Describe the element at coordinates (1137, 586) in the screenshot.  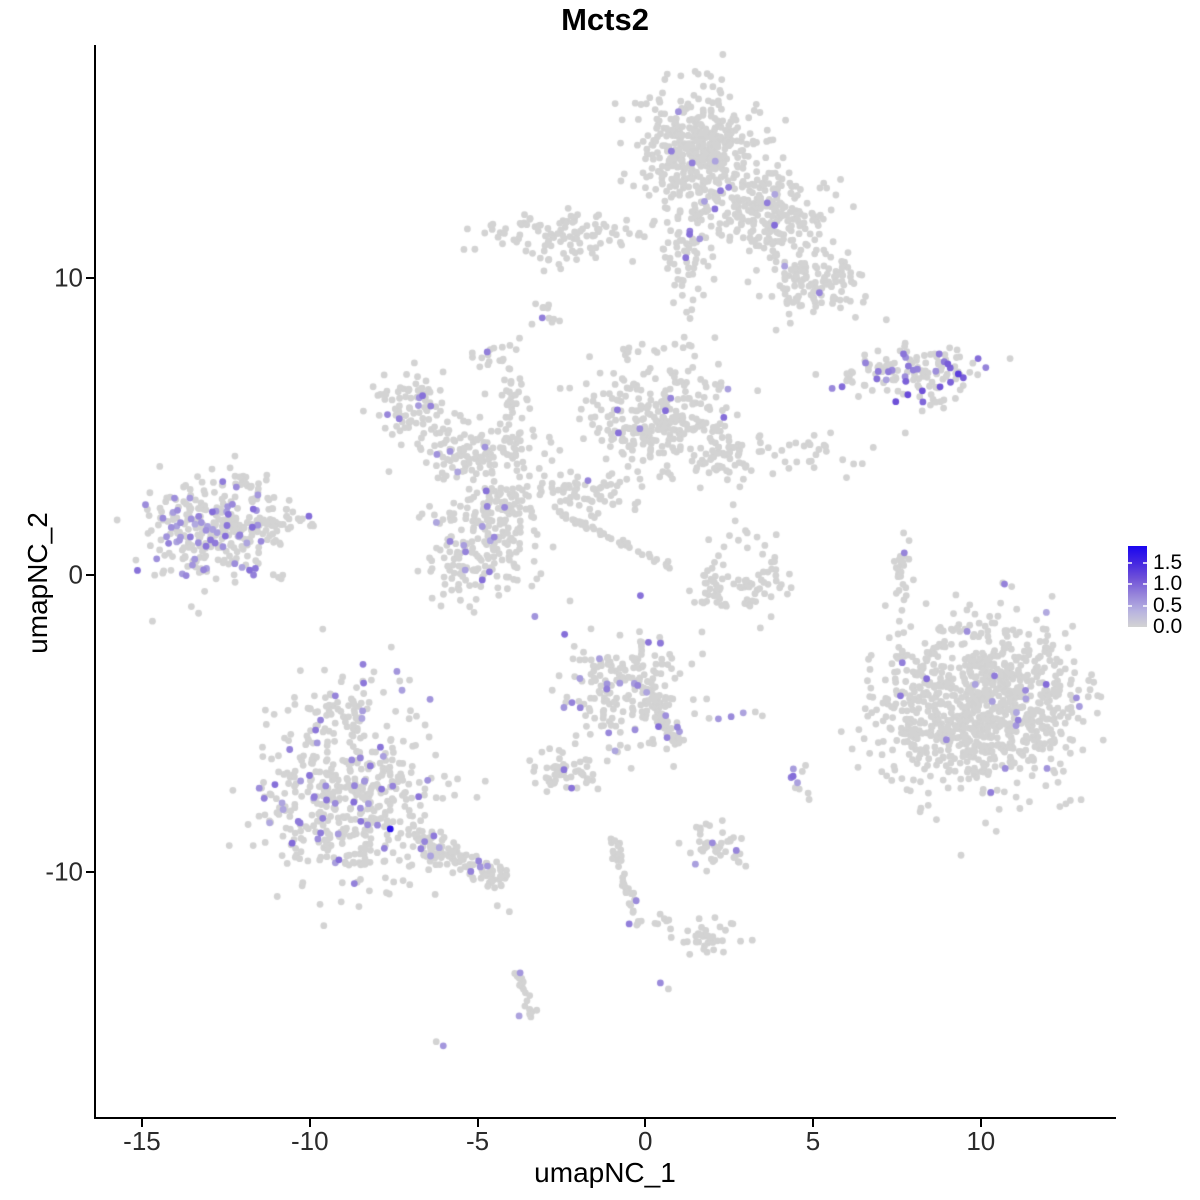
I see `legend-gradient-bar` at that location.